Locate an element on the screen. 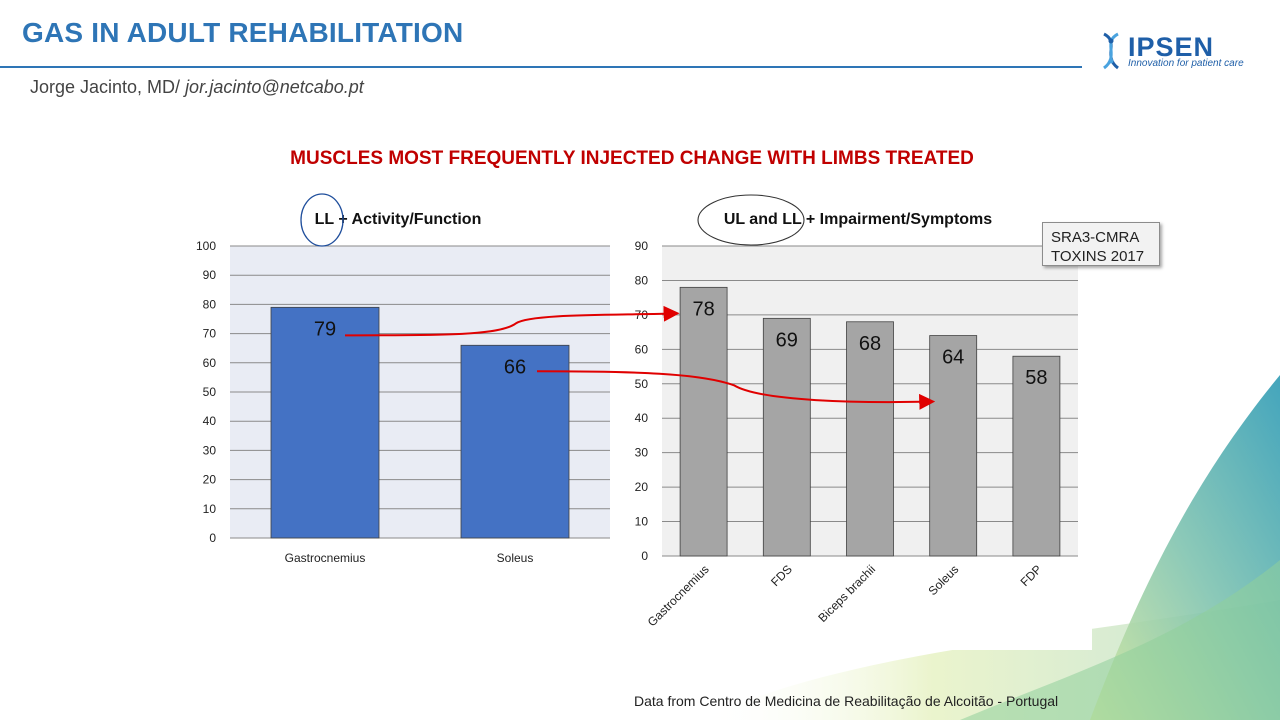 Image resolution: width=1280 pixels, height=720 pixels. data-label-fdp: 58 is located at coordinates (1036, 378).